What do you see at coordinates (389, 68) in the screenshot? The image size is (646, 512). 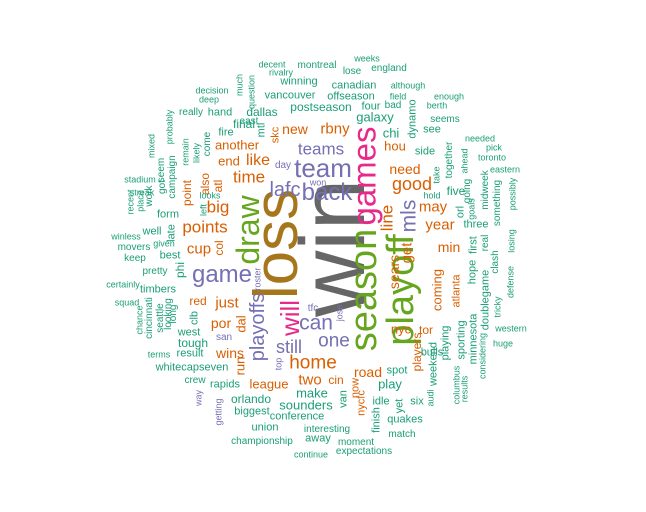 I see `word-england: england` at bounding box center [389, 68].